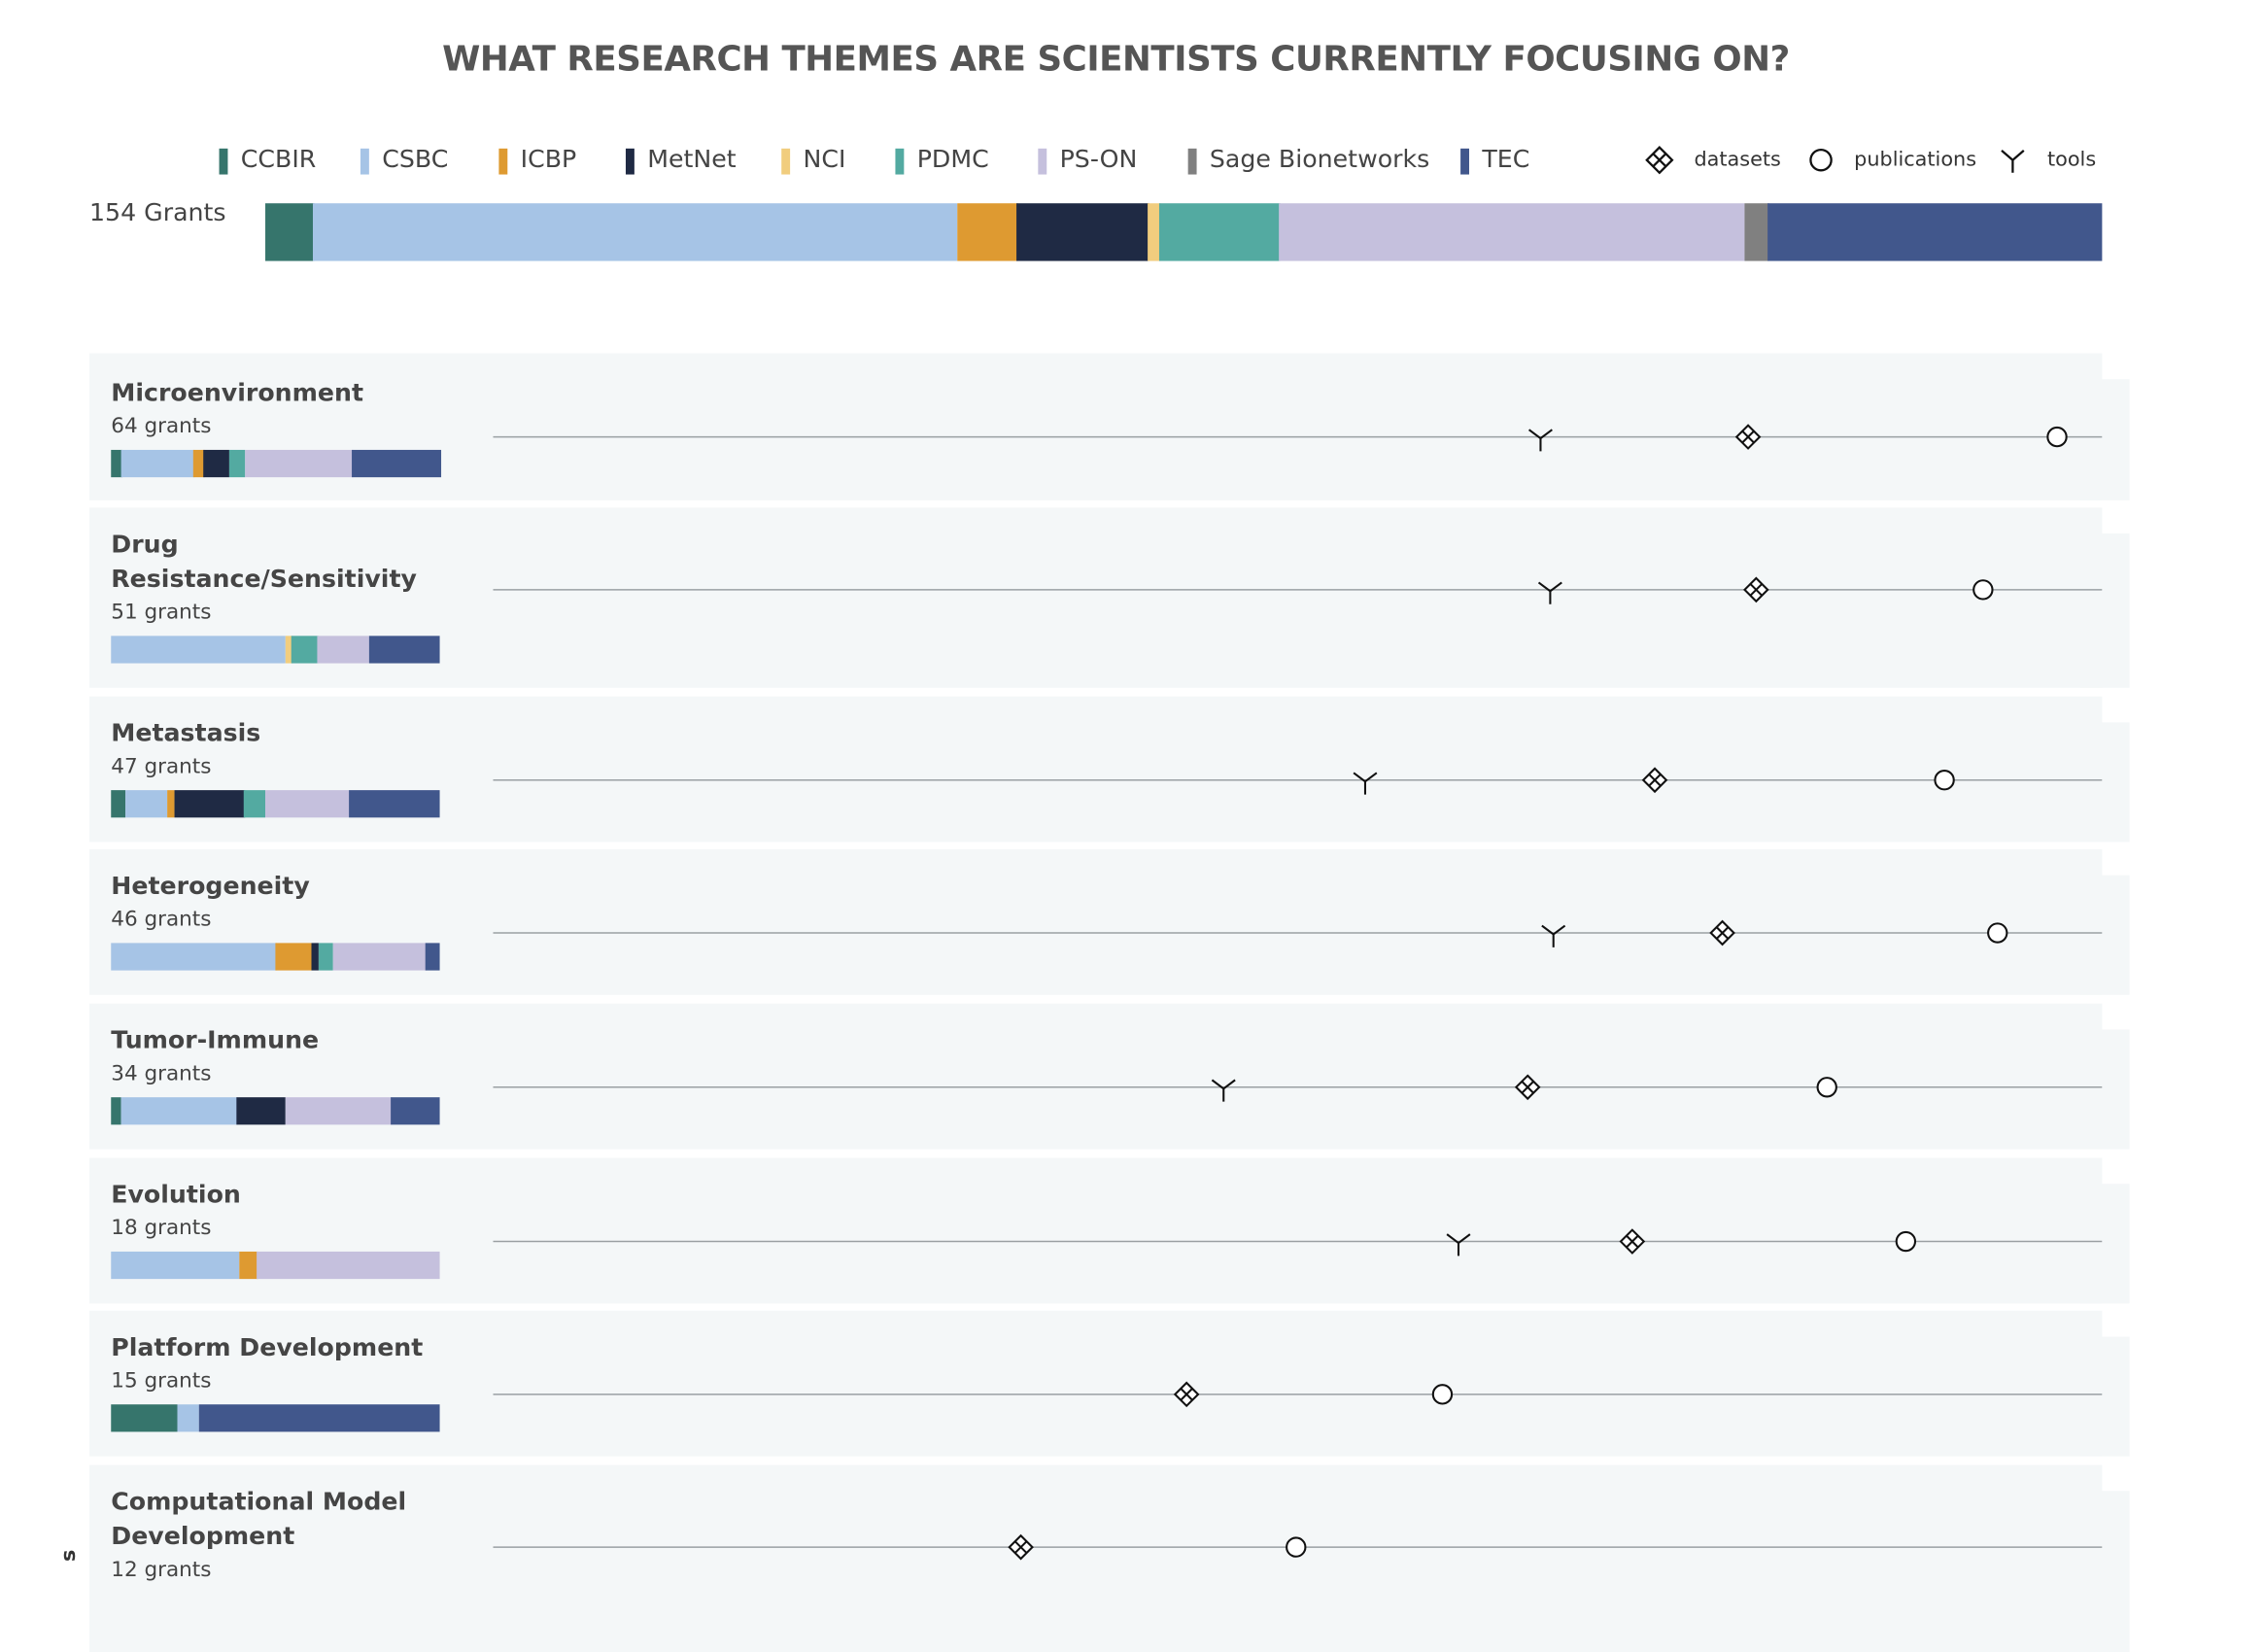 The width and height of the screenshot is (2264, 1652). Describe the element at coordinates (210, 887) in the screenshot. I see `theme-name: Heterogeneity` at that location.